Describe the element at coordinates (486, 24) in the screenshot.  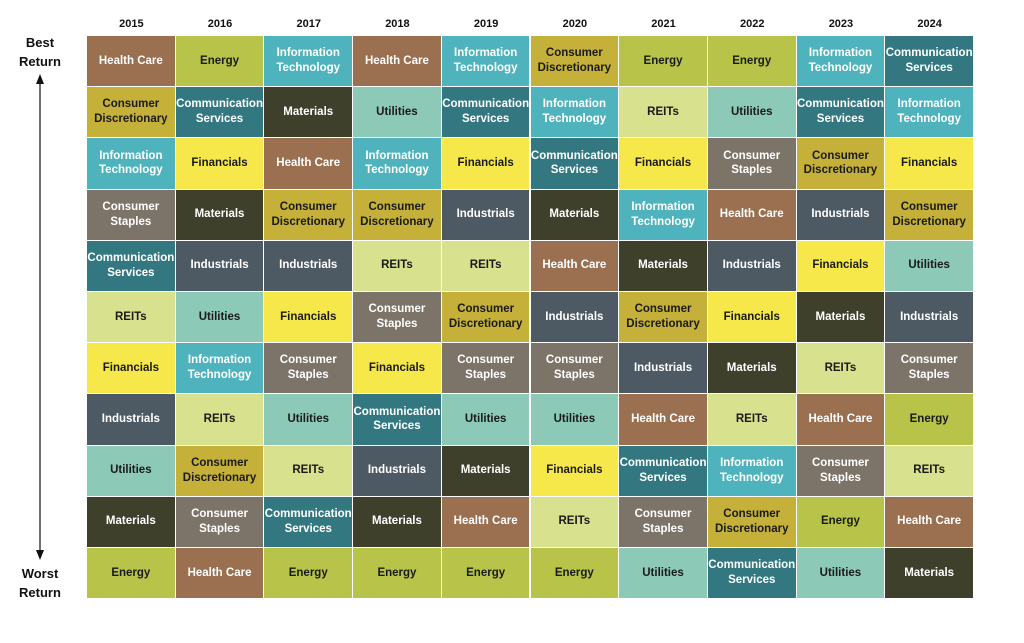
I see `year-header: 2019` at that location.